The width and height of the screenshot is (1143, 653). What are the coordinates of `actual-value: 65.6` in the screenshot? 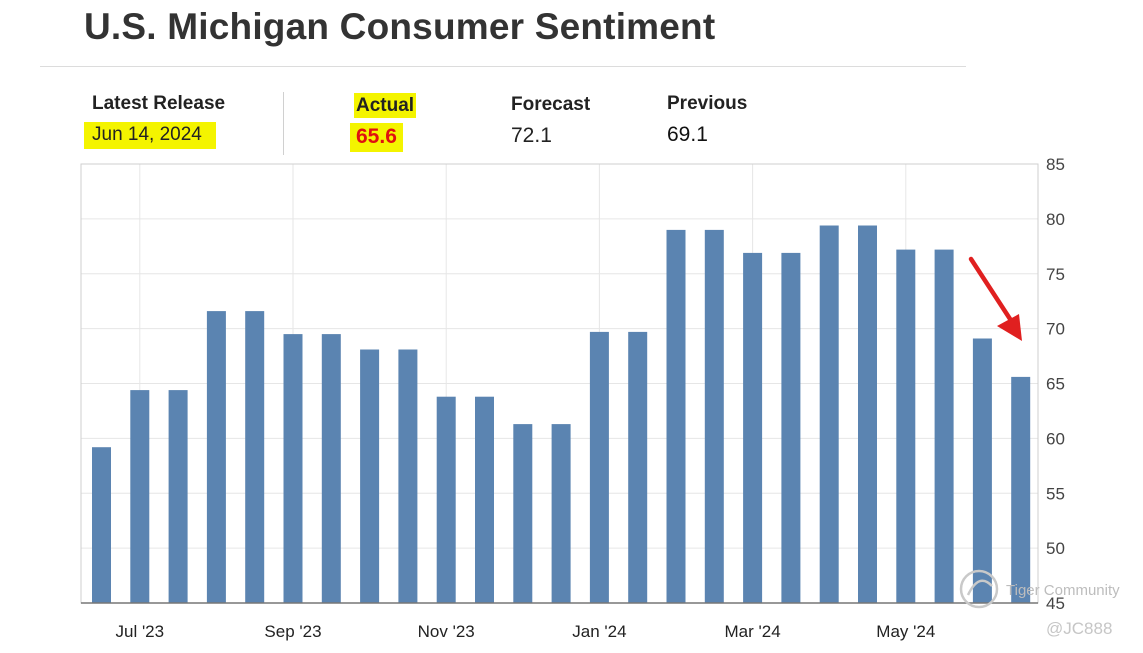 It's located at (376, 137).